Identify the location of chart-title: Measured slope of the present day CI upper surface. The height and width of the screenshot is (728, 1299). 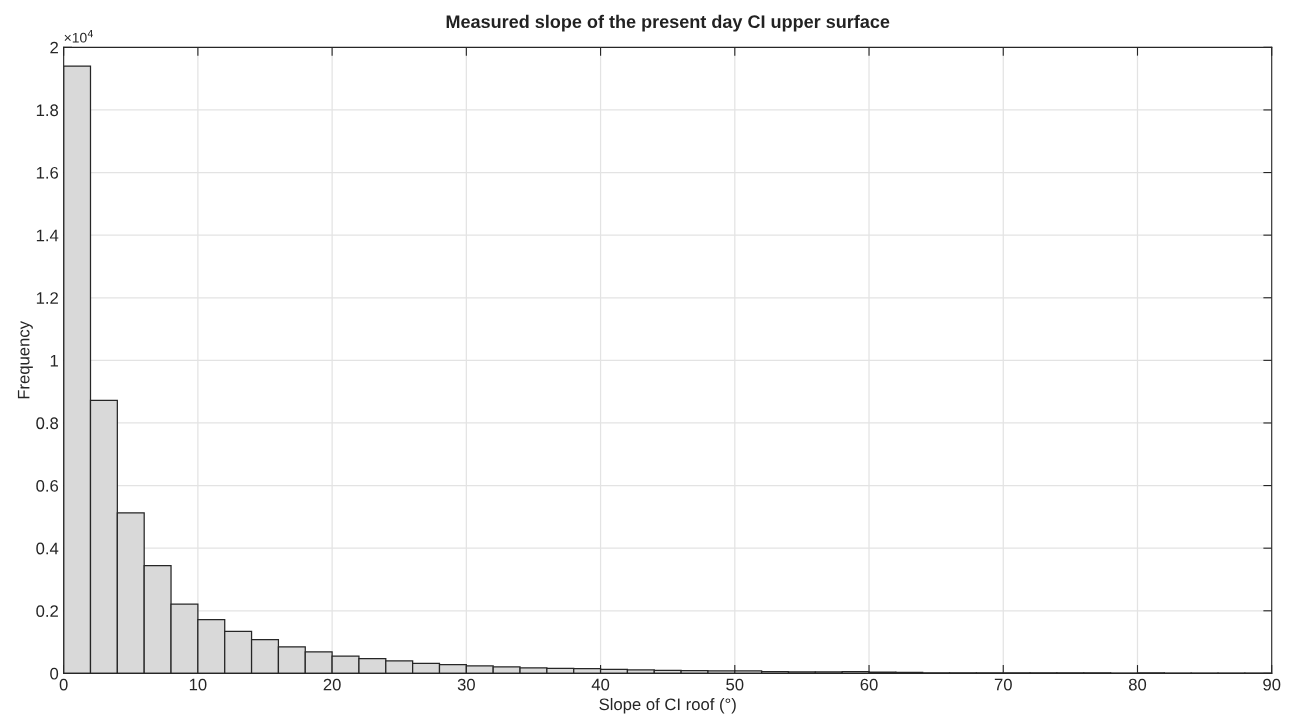
(668, 23).